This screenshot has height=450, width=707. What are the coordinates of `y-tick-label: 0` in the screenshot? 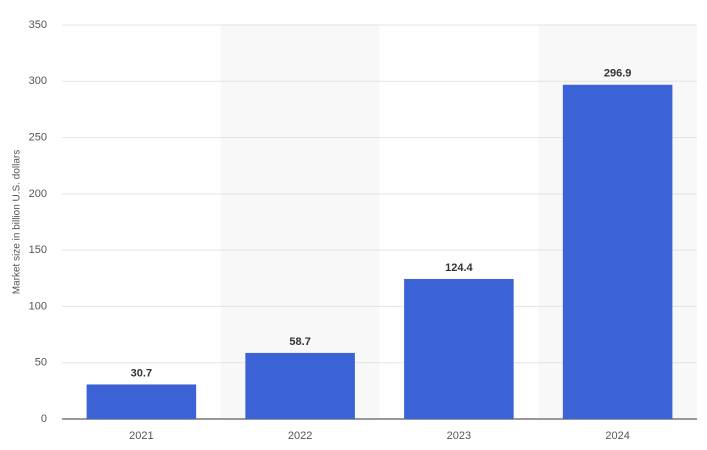 It's located at (44, 419).